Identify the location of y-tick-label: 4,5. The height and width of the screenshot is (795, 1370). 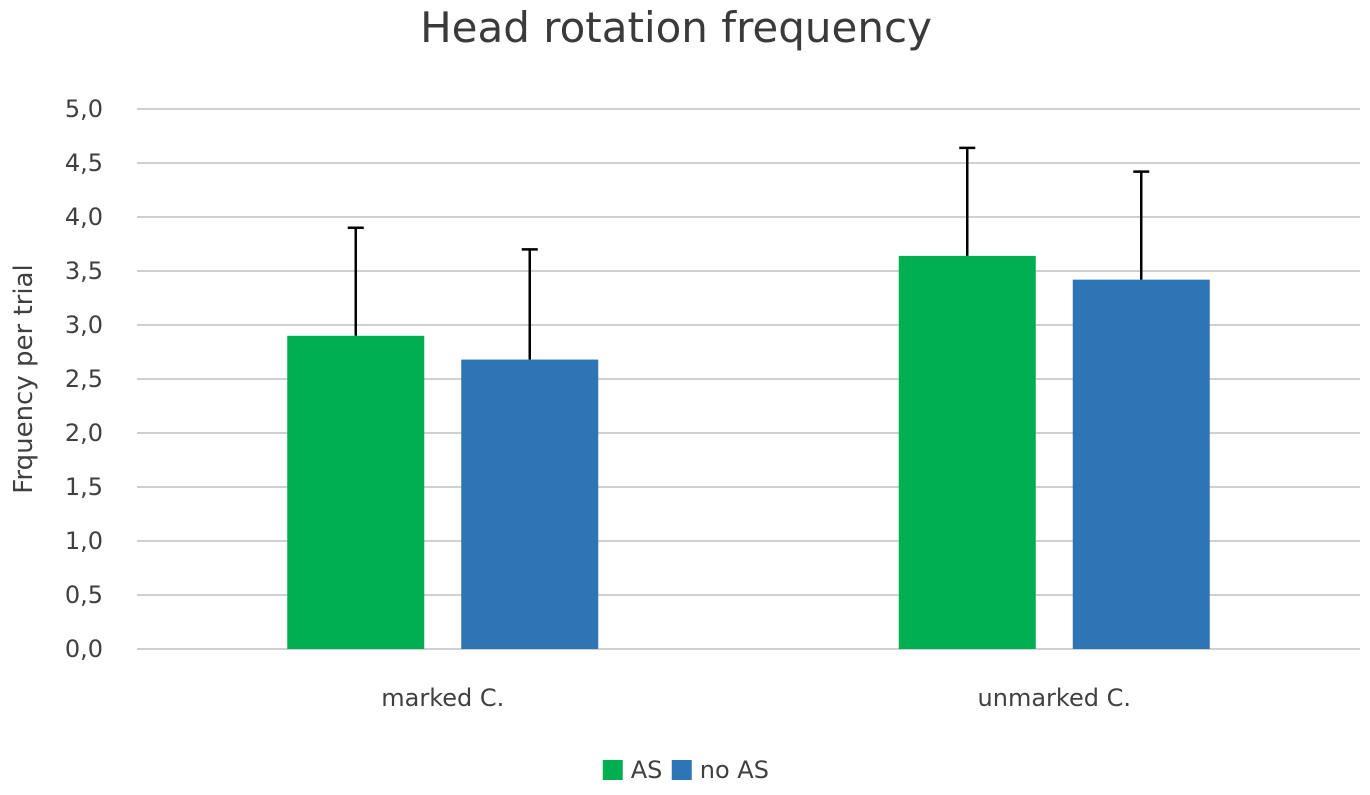
(84, 163).